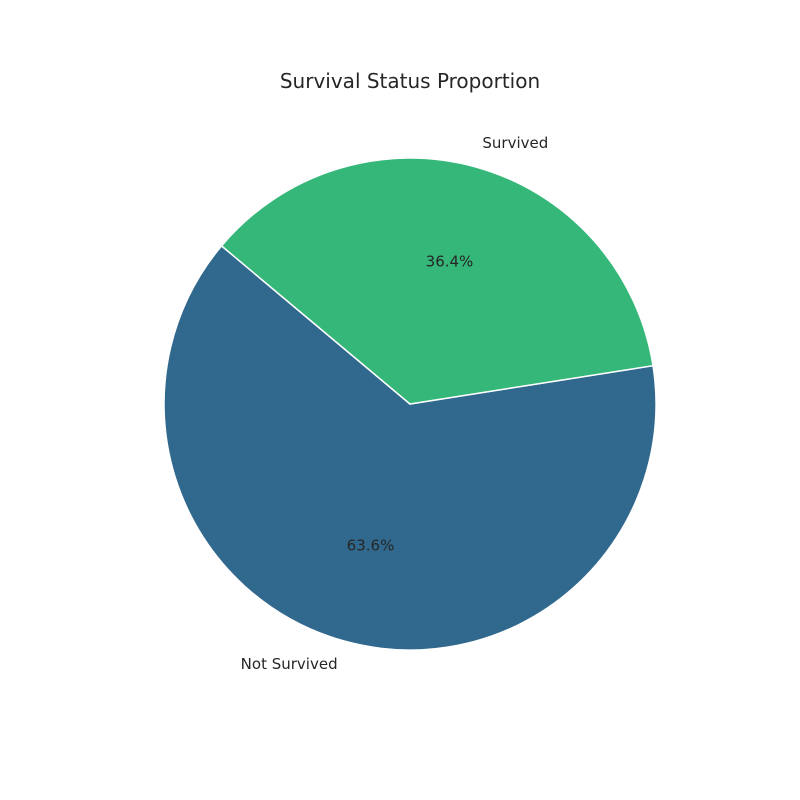 Image resolution: width=800 pixels, height=800 pixels. I want to click on pct-label-survived: 36.4%, so click(450, 261).